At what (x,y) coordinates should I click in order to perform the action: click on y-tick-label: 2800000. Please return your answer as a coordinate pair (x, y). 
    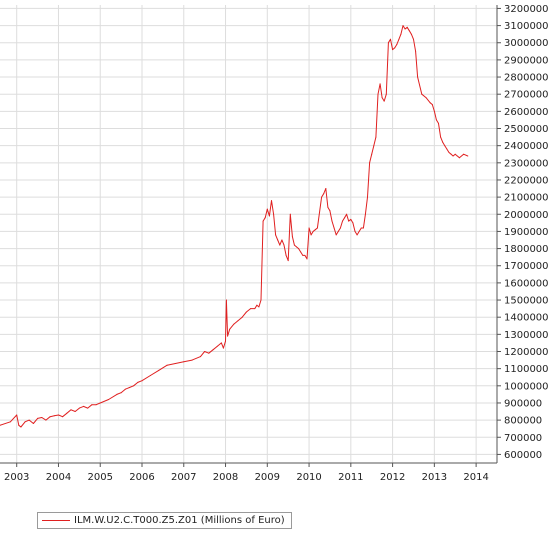
    Looking at the image, I should click on (526, 78).